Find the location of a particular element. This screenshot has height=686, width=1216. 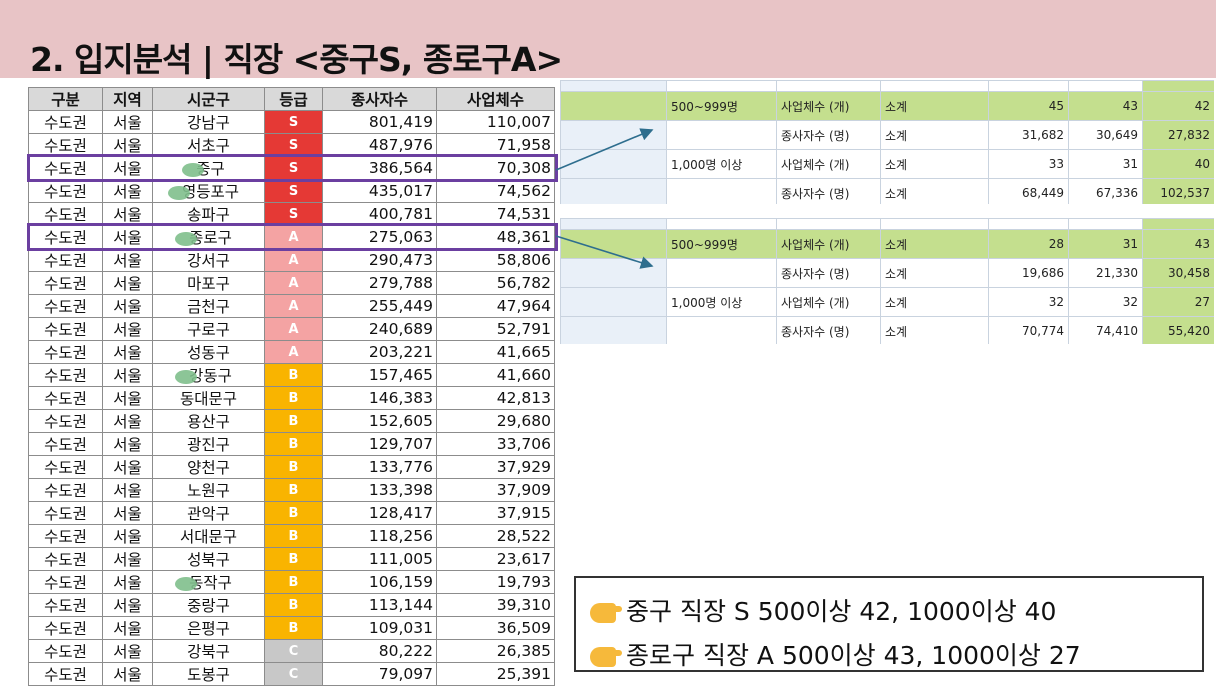

table-cell: 26,385 is located at coordinates (495, 651).